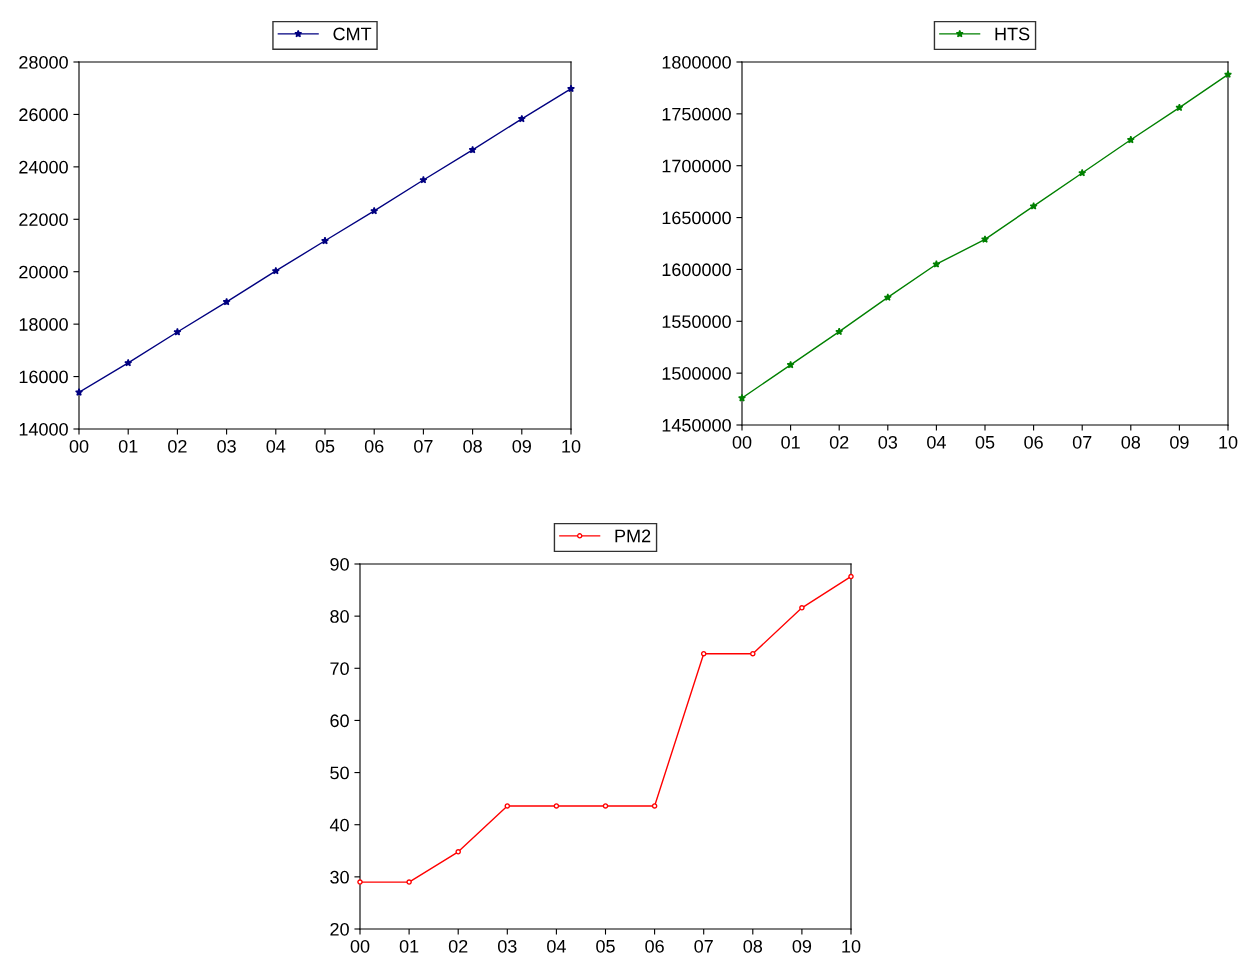 The width and height of the screenshot is (1246, 965). Describe the element at coordinates (43, 167) in the screenshot. I see `y-tick-label: 24000` at that location.